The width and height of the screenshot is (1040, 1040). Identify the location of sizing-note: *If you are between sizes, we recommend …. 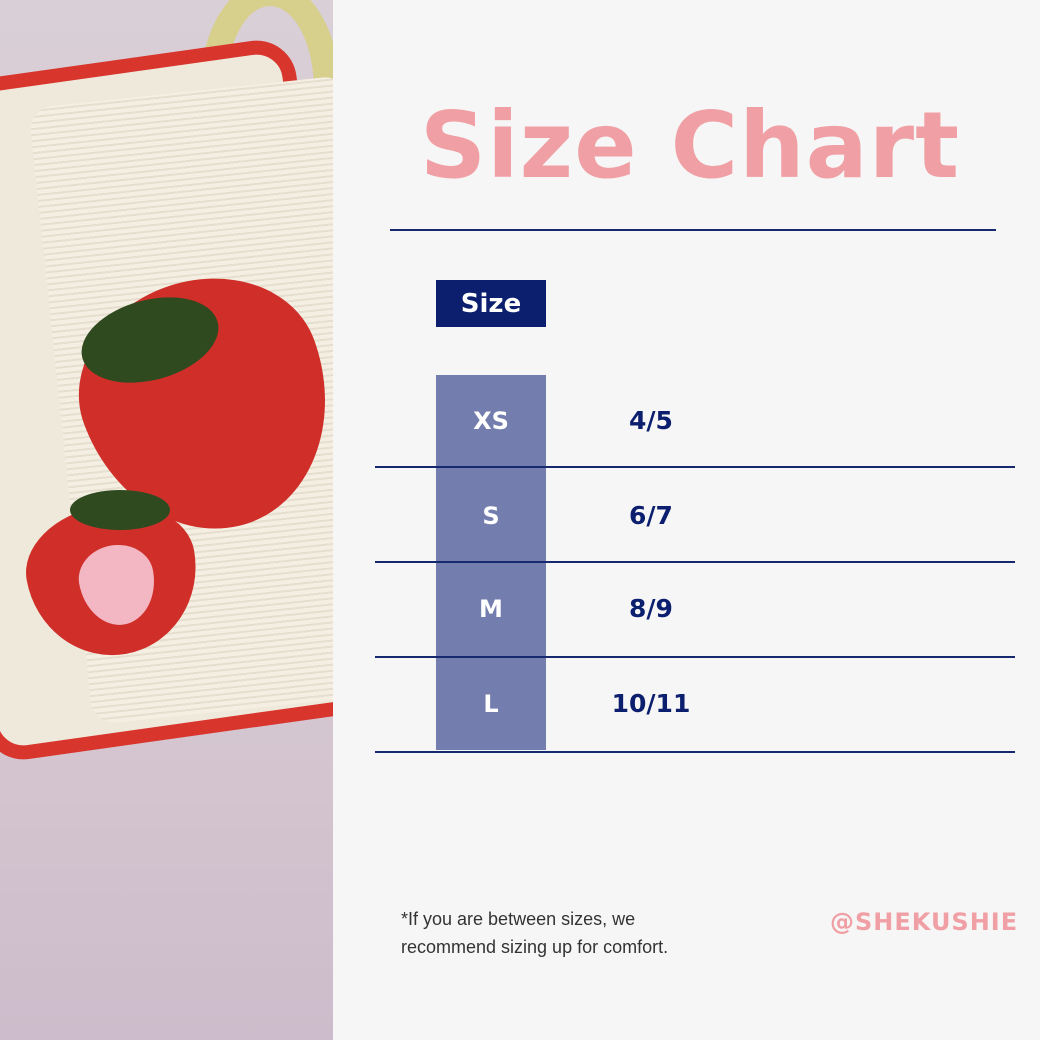
(534, 933).